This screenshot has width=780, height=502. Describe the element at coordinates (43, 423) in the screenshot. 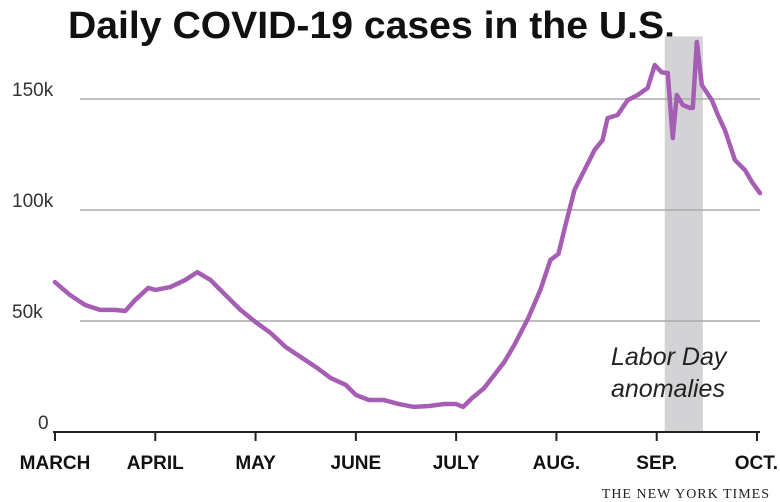

I see `y-tick-label: 0` at that location.